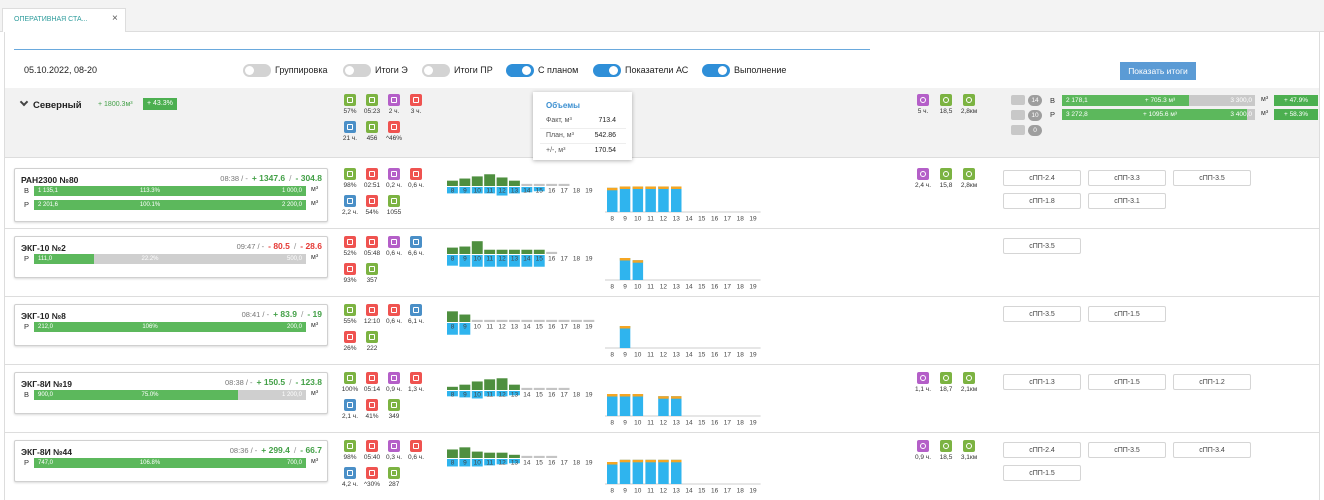 Image resolution: width=1324 pixels, height=500 pixels. I want to click on machine-name: ЭКГ-8И №19, so click(47, 384).